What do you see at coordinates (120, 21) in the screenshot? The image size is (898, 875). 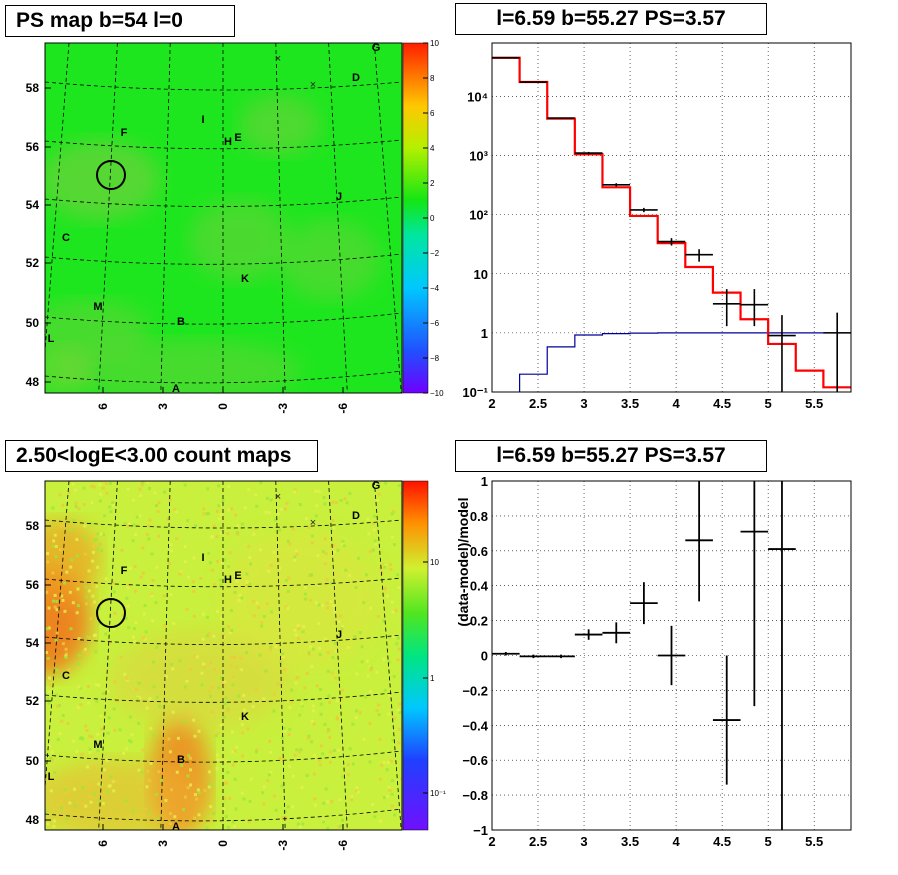 I see `ps-map-title: PS map b=54 l=0` at bounding box center [120, 21].